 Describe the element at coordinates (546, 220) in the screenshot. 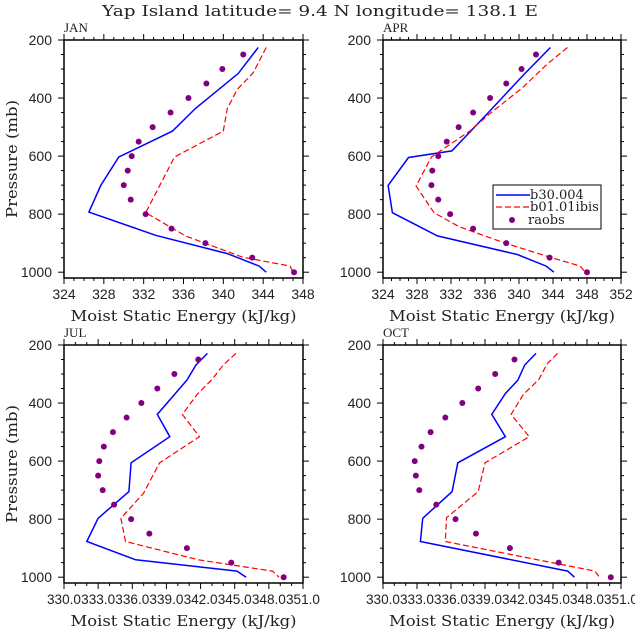

I see `legend-label-raobs: raobs` at that location.